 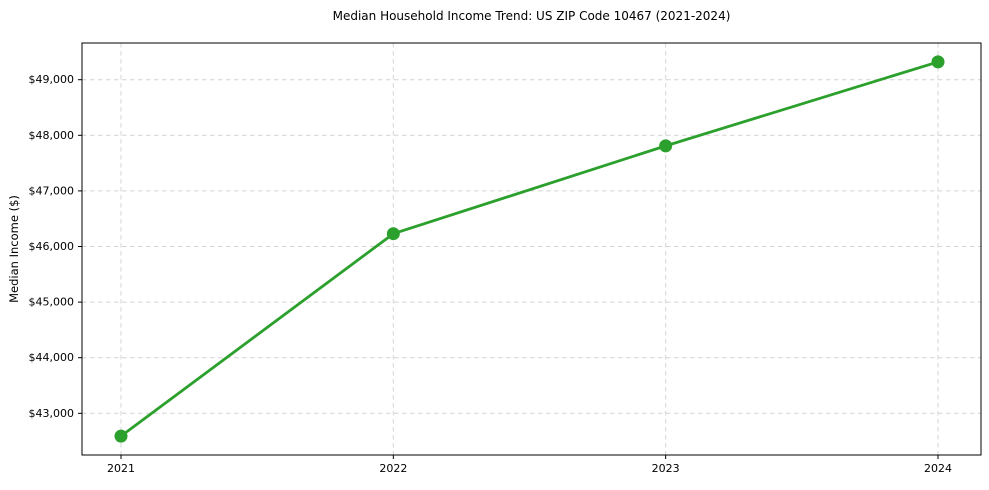 I want to click on y-tick-label: $46,000, so click(x=52, y=246).